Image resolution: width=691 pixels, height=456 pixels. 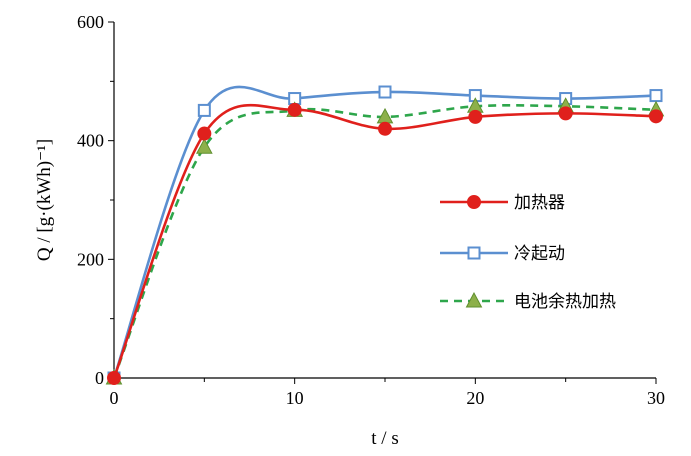 What do you see at coordinates (90, 259) in the screenshot?
I see `y-tick-label: 200` at bounding box center [90, 259].